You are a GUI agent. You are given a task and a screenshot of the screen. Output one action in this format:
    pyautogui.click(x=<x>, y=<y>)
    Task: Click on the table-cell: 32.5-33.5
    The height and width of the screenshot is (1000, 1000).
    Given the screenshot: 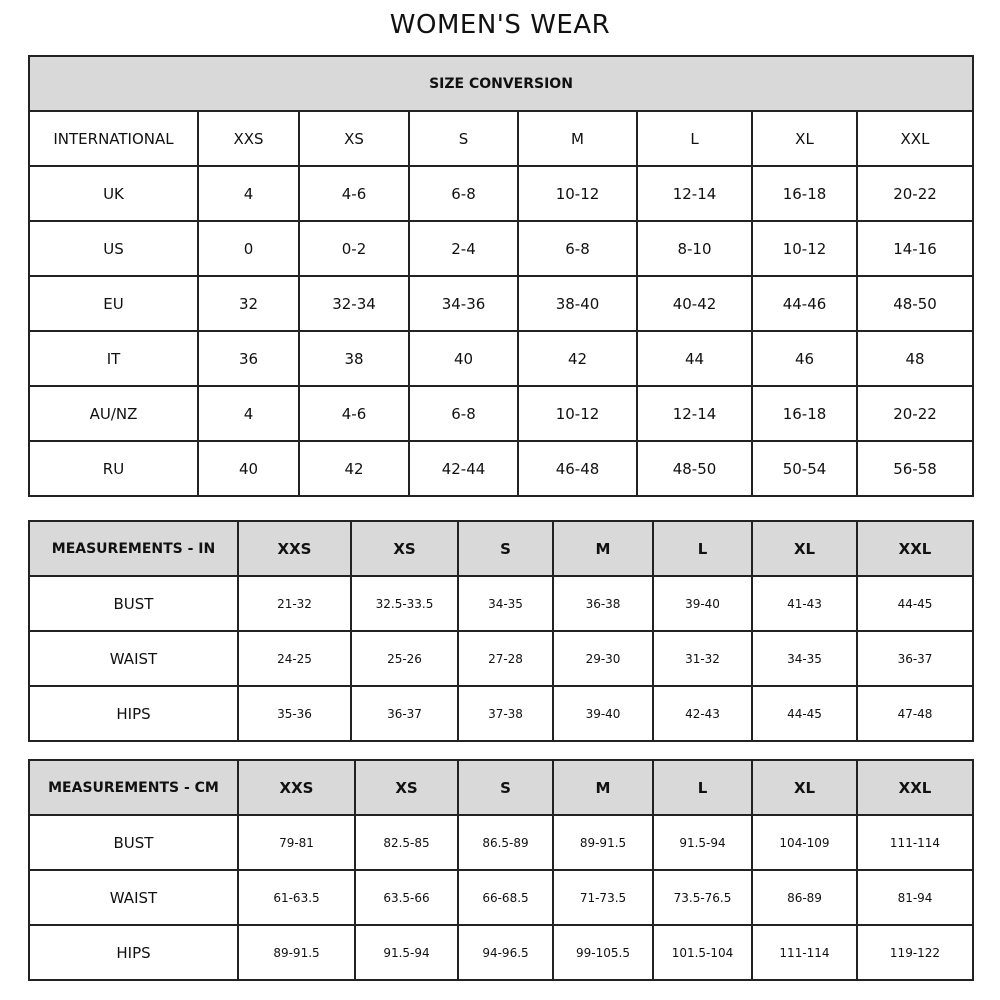 What is the action you would take?
    pyautogui.click(x=404, y=603)
    